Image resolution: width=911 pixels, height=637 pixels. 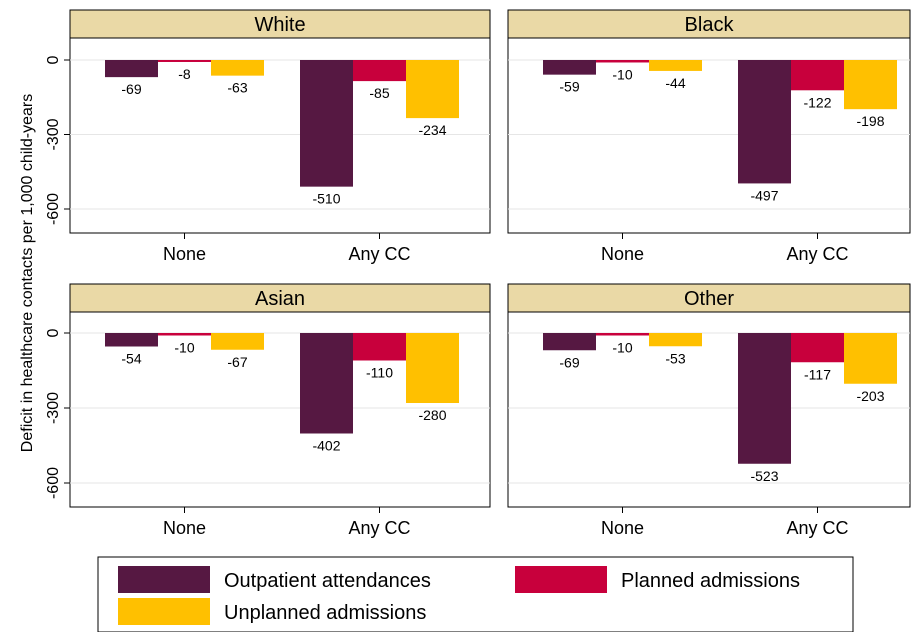 I want to click on data-label: -280, so click(x=432, y=415).